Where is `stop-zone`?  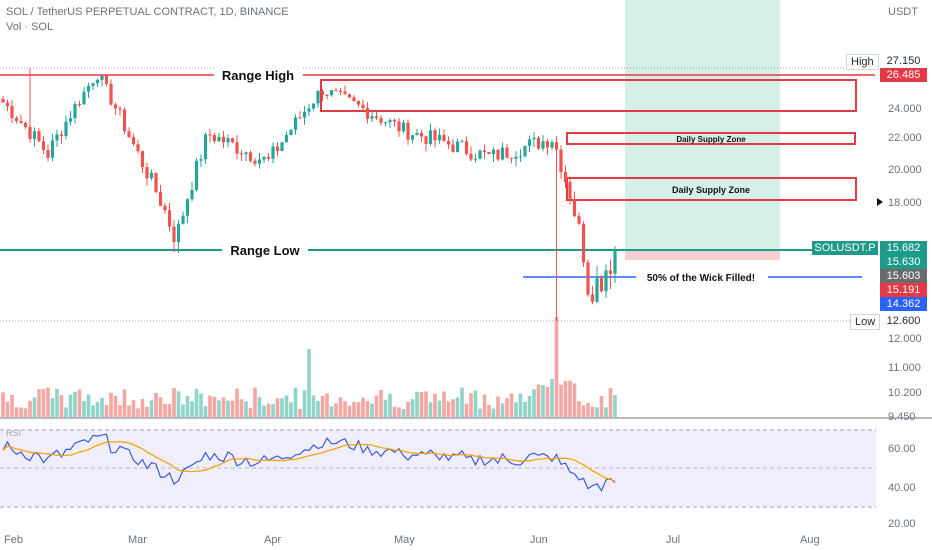 stop-zone is located at coordinates (702, 255).